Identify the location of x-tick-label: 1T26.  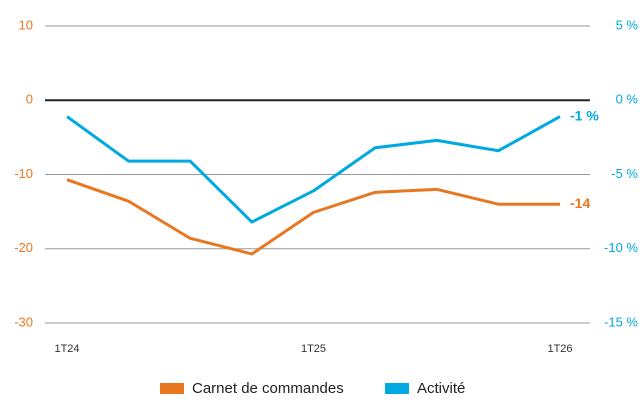
(559, 349).